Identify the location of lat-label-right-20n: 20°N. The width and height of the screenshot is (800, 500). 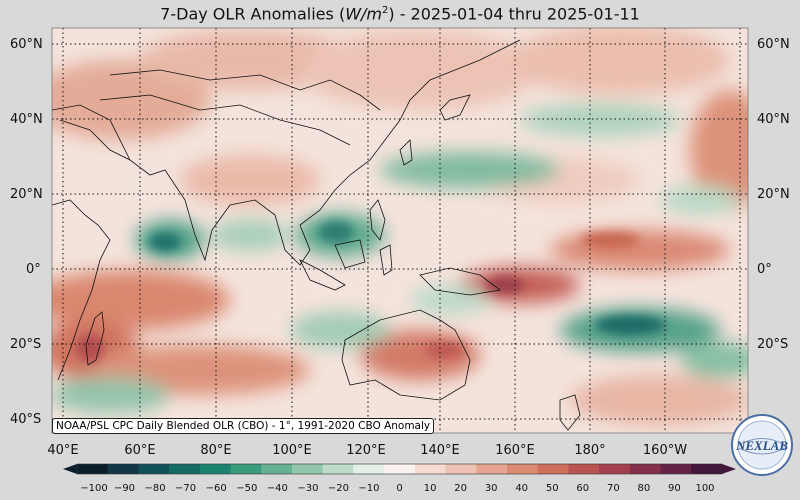
(773, 194).